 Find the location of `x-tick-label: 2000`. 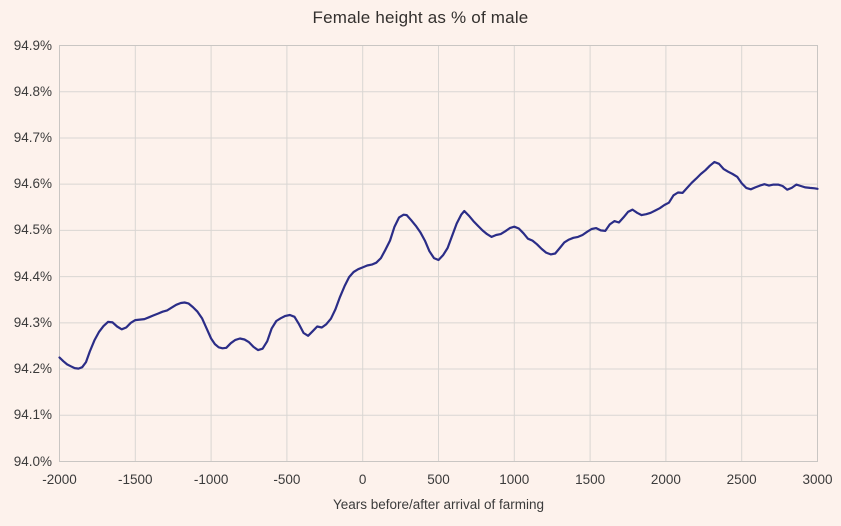

x-tick-label: 2000 is located at coordinates (665, 479).